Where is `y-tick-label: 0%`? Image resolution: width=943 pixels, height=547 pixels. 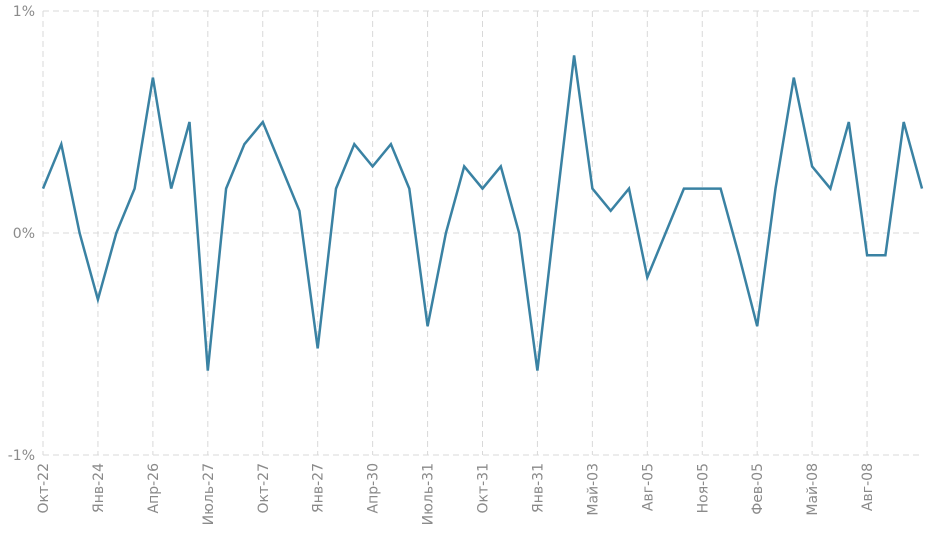 y-tick-label: 0% is located at coordinates (24, 234).